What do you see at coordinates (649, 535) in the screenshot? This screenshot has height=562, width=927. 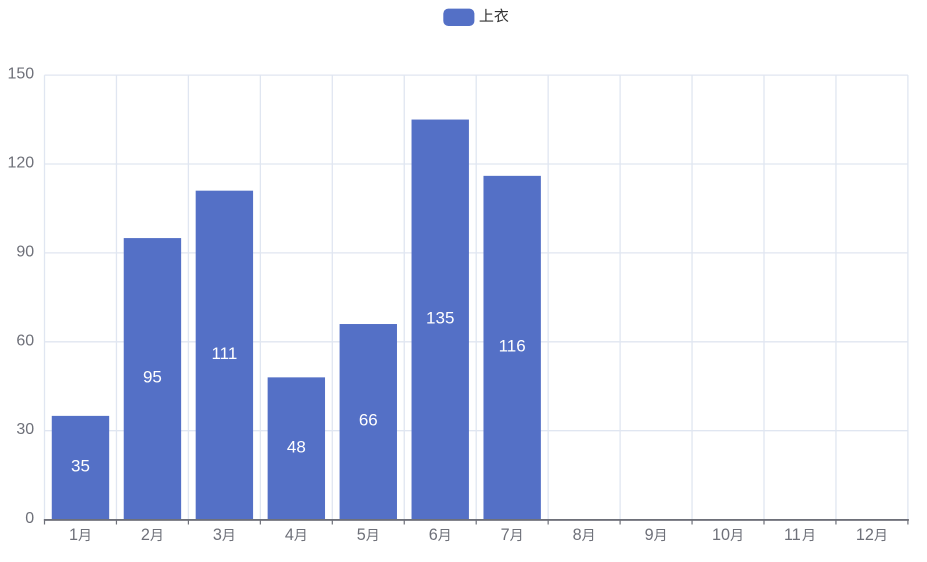 I see `svg-text: 9` at bounding box center [649, 535].